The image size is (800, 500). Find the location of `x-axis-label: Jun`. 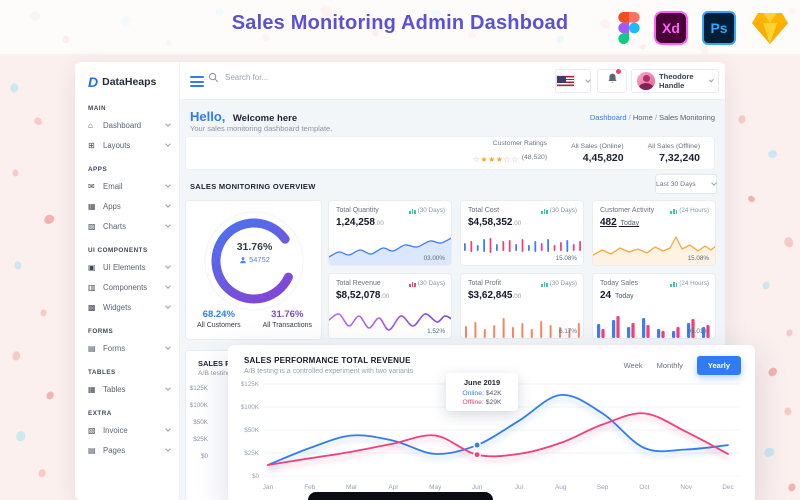

x-axis-label: Jun is located at coordinates (477, 487).